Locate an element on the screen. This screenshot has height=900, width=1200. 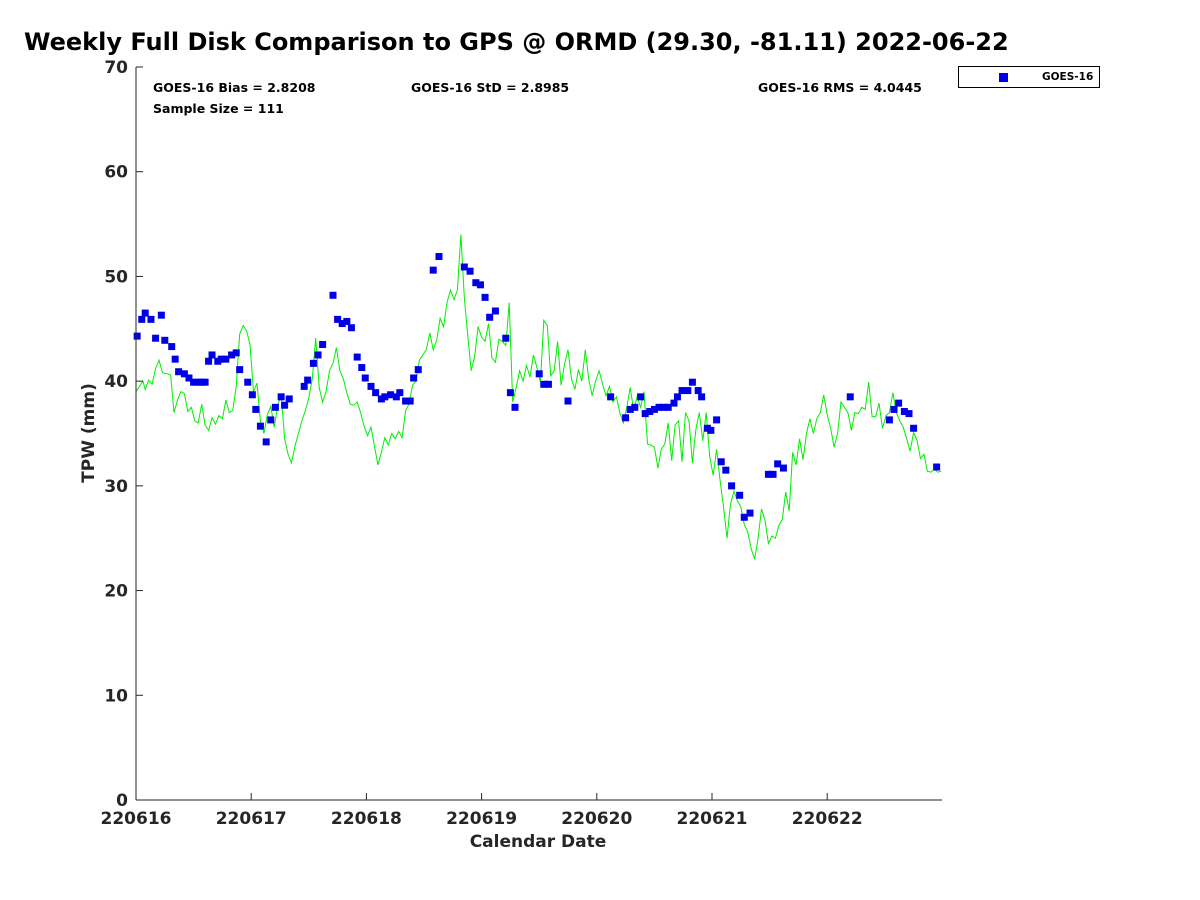
std-stat: GOES-16 StD = 2.8985 is located at coordinates (490, 87).